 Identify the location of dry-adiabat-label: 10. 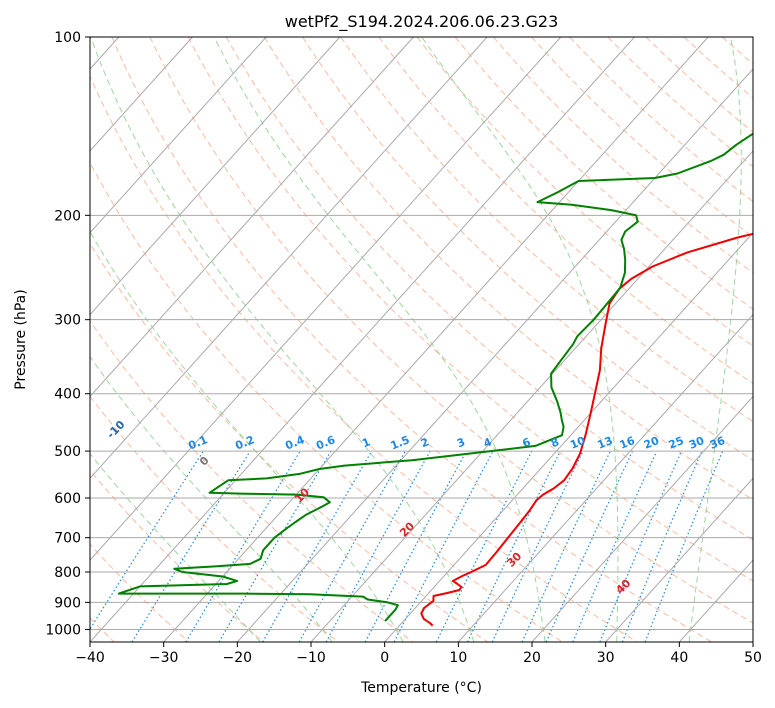
(302, 495).